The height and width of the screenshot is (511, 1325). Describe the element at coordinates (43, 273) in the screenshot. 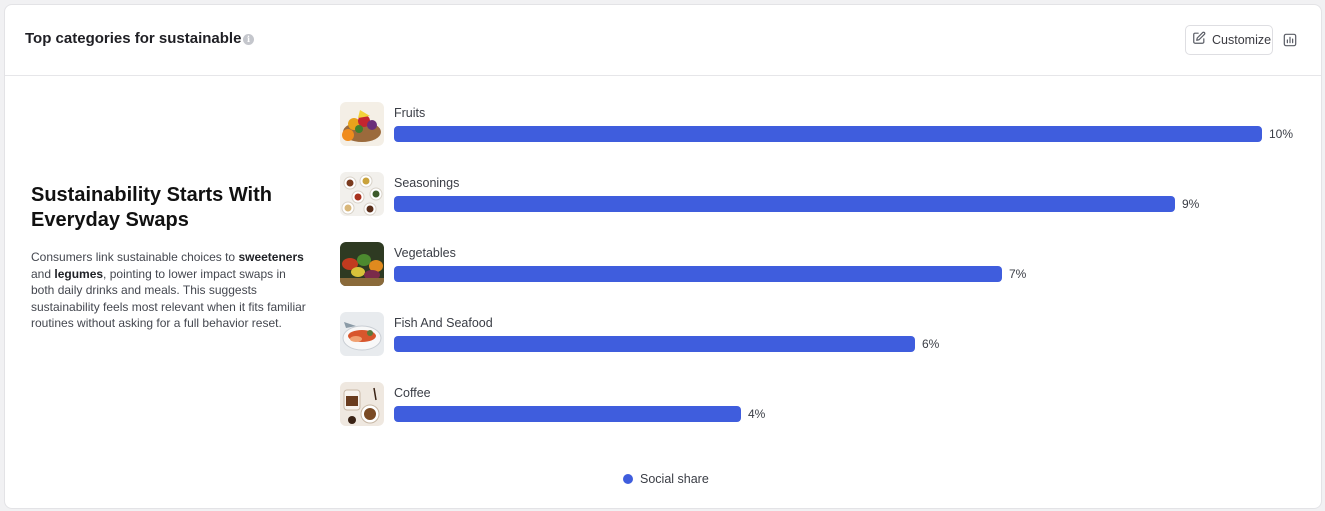

I see `insight-text: and` at that location.